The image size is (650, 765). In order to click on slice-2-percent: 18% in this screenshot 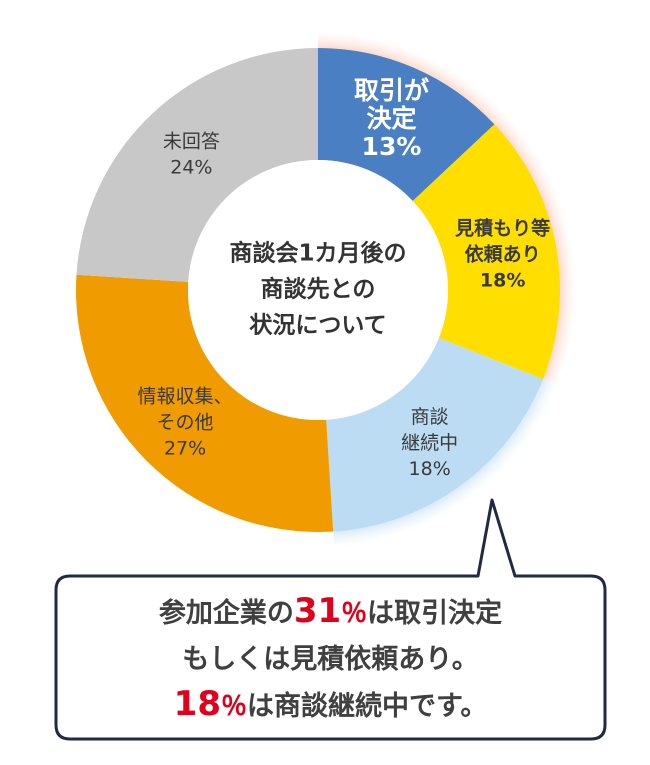, I will do `click(430, 469)`.